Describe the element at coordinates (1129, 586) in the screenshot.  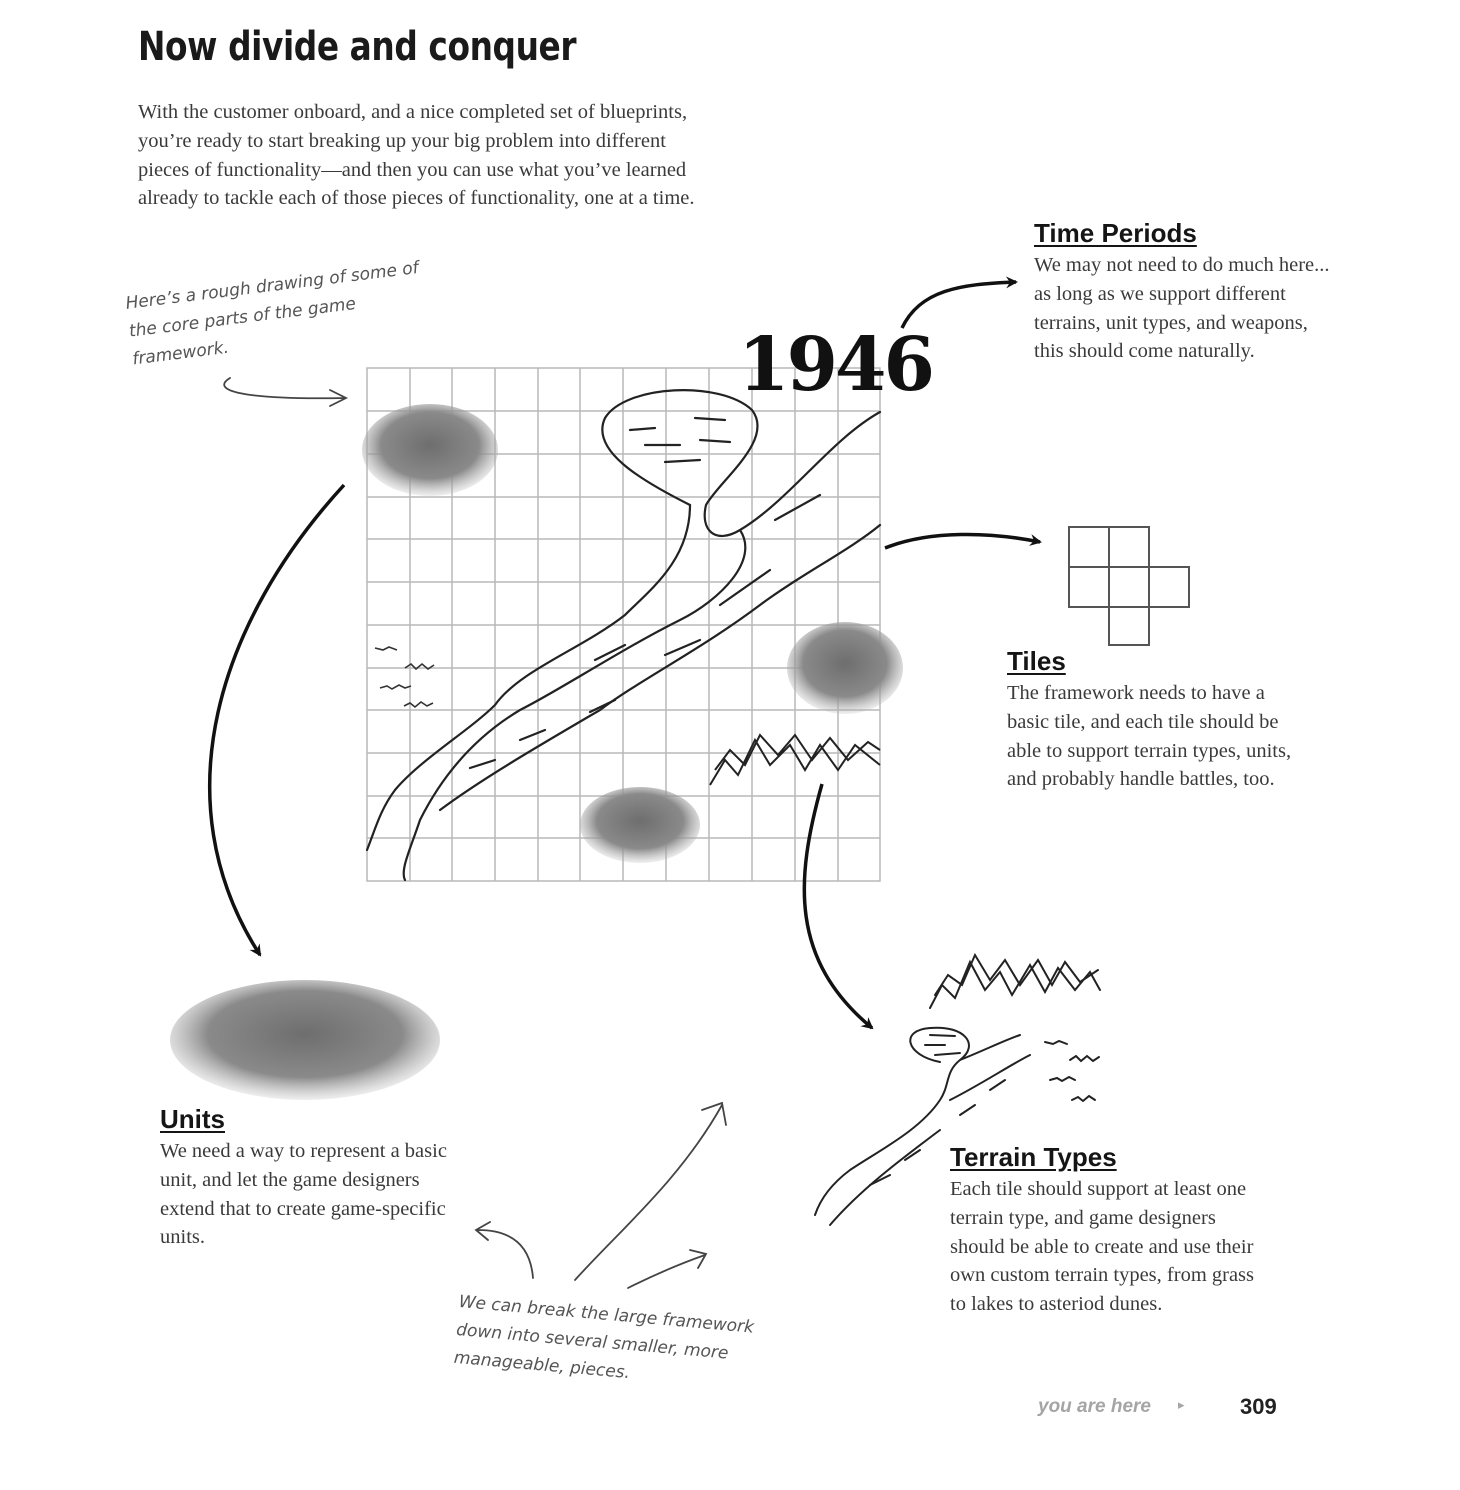
I see `tiles-icon` at that location.